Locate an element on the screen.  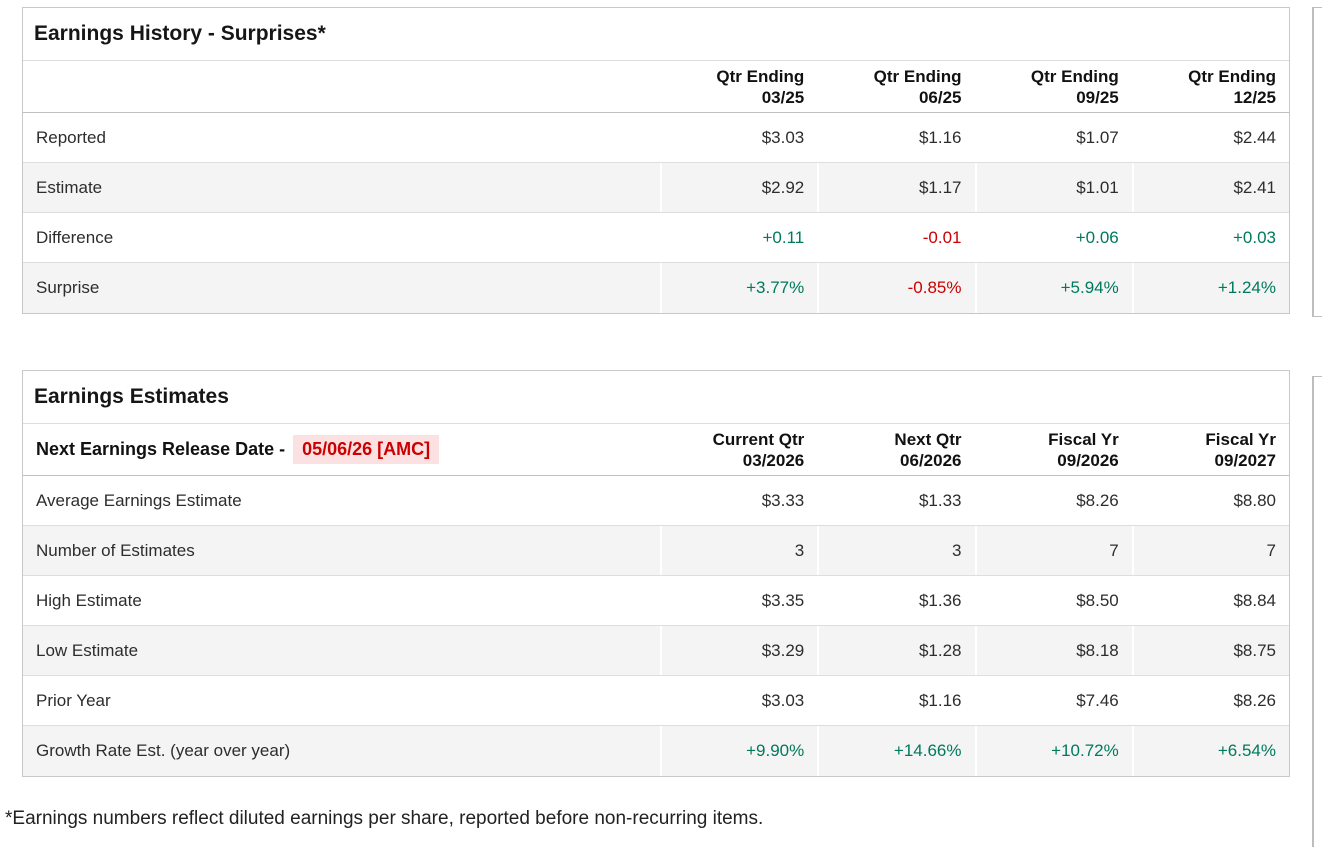
row-label: Estimate is located at coordinates (69, 187).